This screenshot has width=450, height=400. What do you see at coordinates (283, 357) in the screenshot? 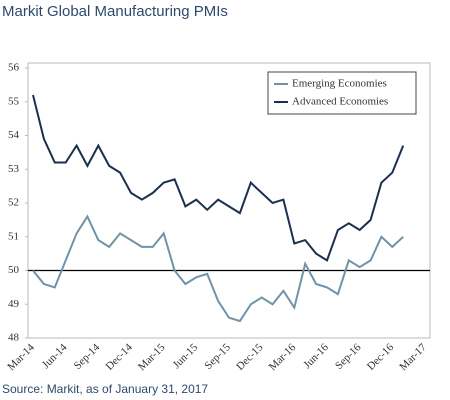
I see `x-tick-label: Mar-16` at bounding box center [283, 357].